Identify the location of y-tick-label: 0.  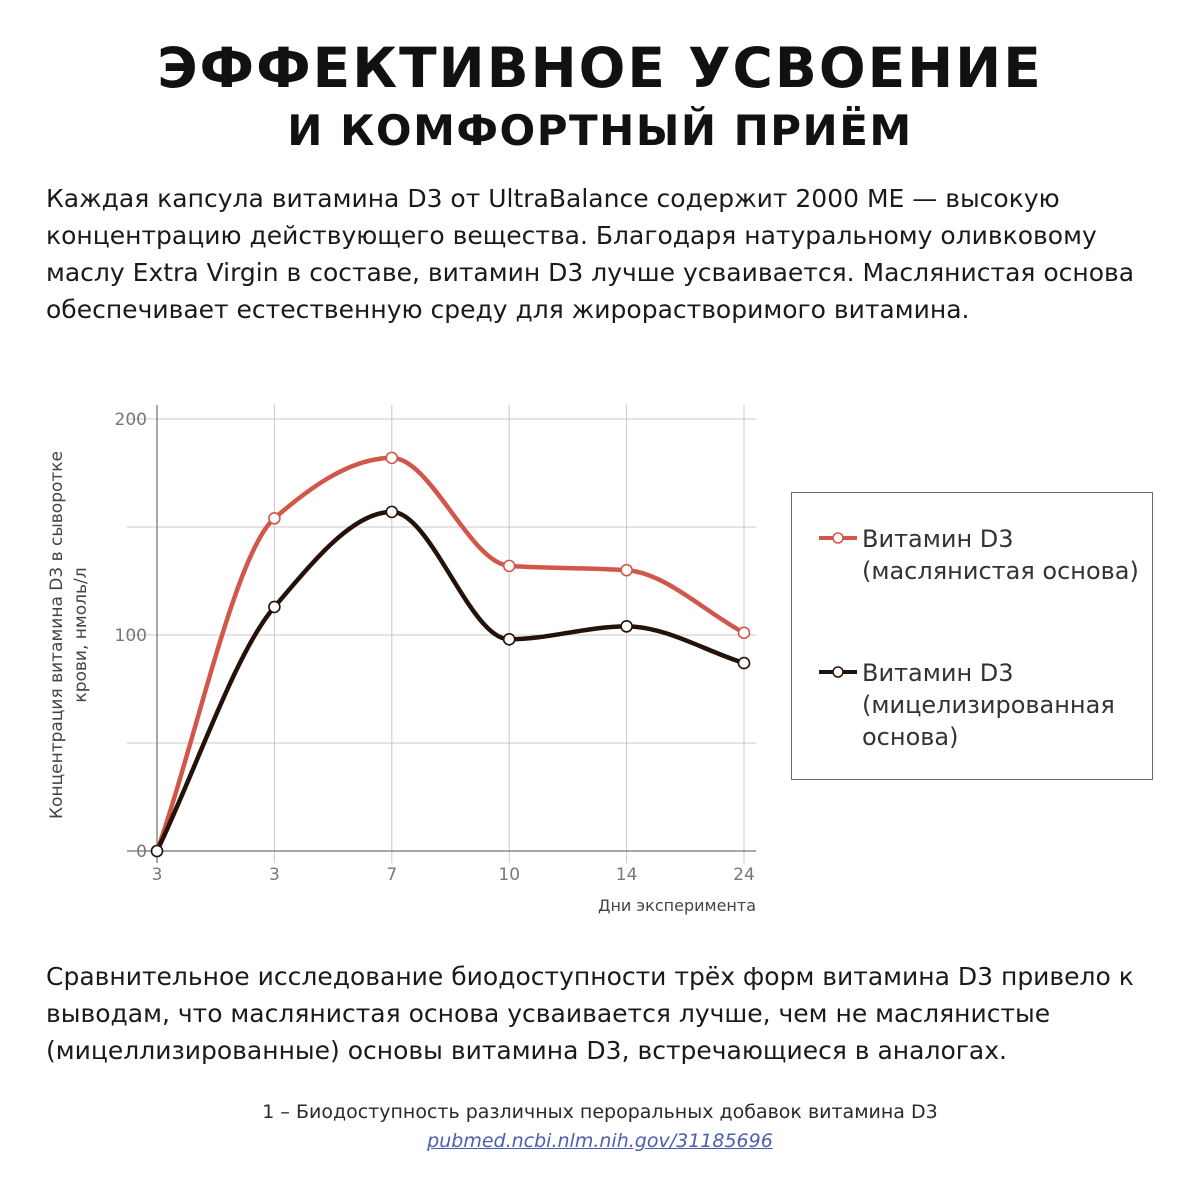
(141, 852).